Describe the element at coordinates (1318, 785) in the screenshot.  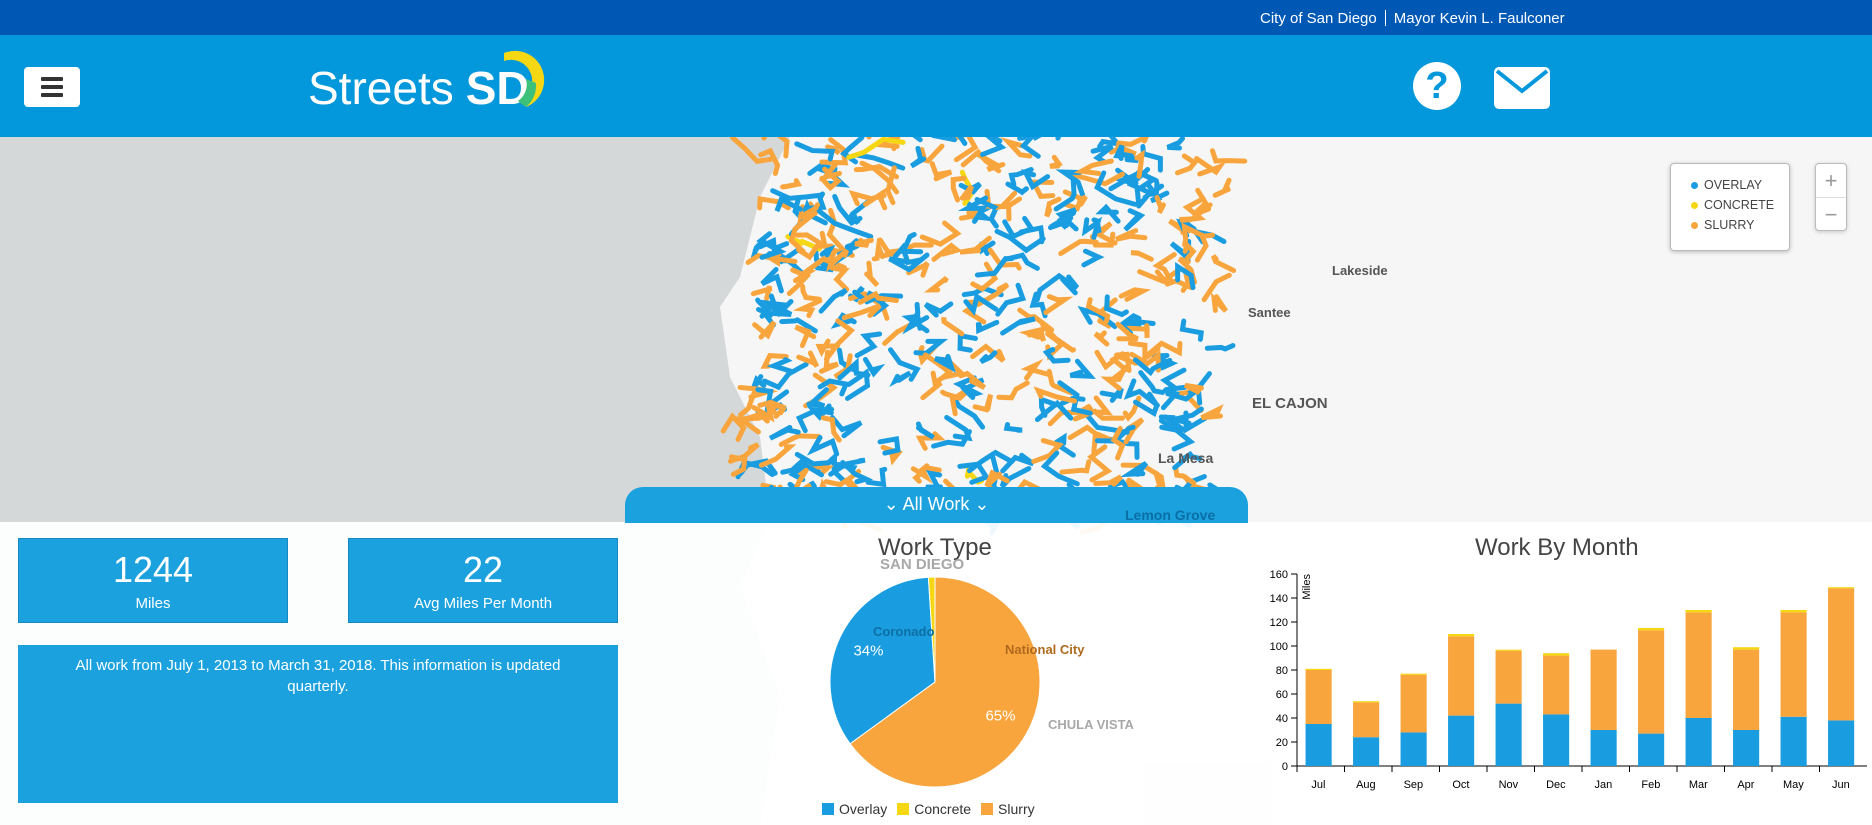
I see `x-tick-label: Jul` at that location.